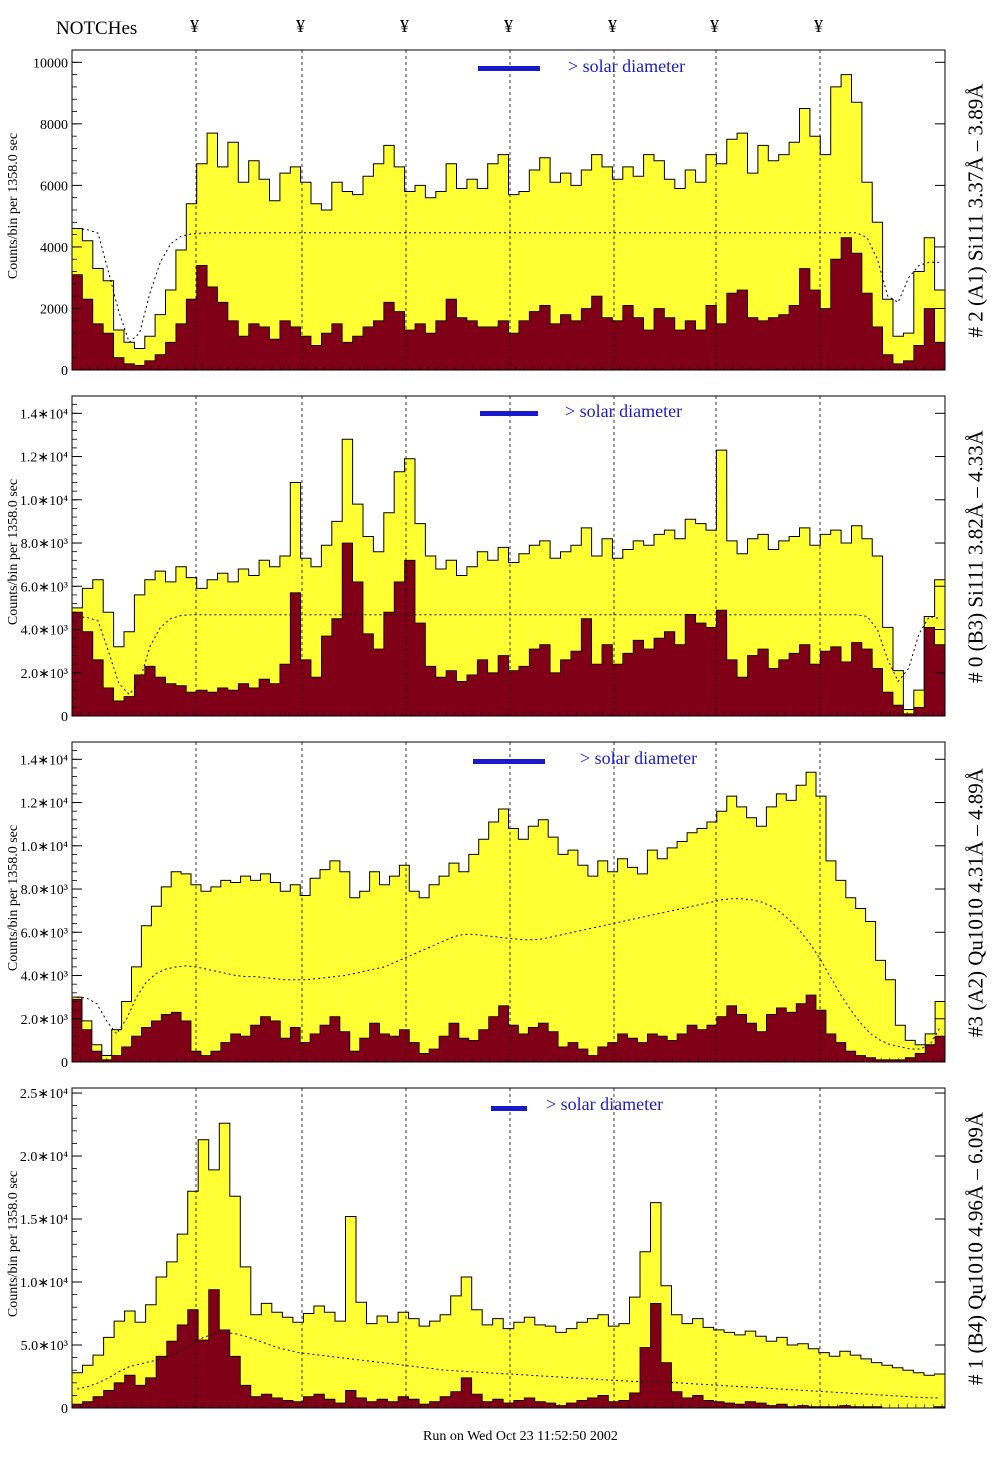 This screenshot has width=1004, height=1476. What do you see at coordinates (975, 1248) in the screenshot?
I see `panel-title: # 1 (B4) Qu1010 4.96Å – 6.09Å` at bounding box center [975, 1248].